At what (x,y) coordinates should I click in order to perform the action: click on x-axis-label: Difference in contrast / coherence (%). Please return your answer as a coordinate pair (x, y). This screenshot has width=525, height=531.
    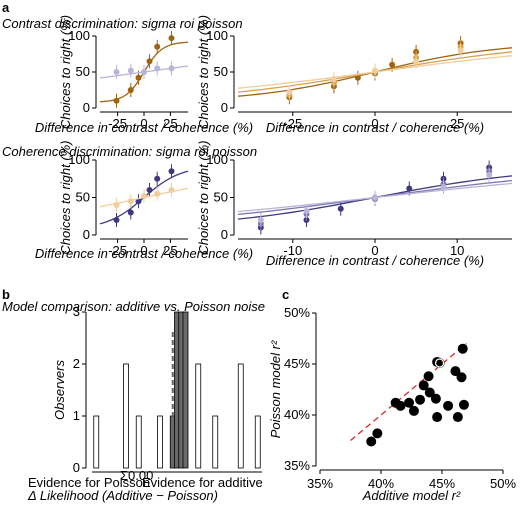
    Looking at the image, I should click on (144, 127).